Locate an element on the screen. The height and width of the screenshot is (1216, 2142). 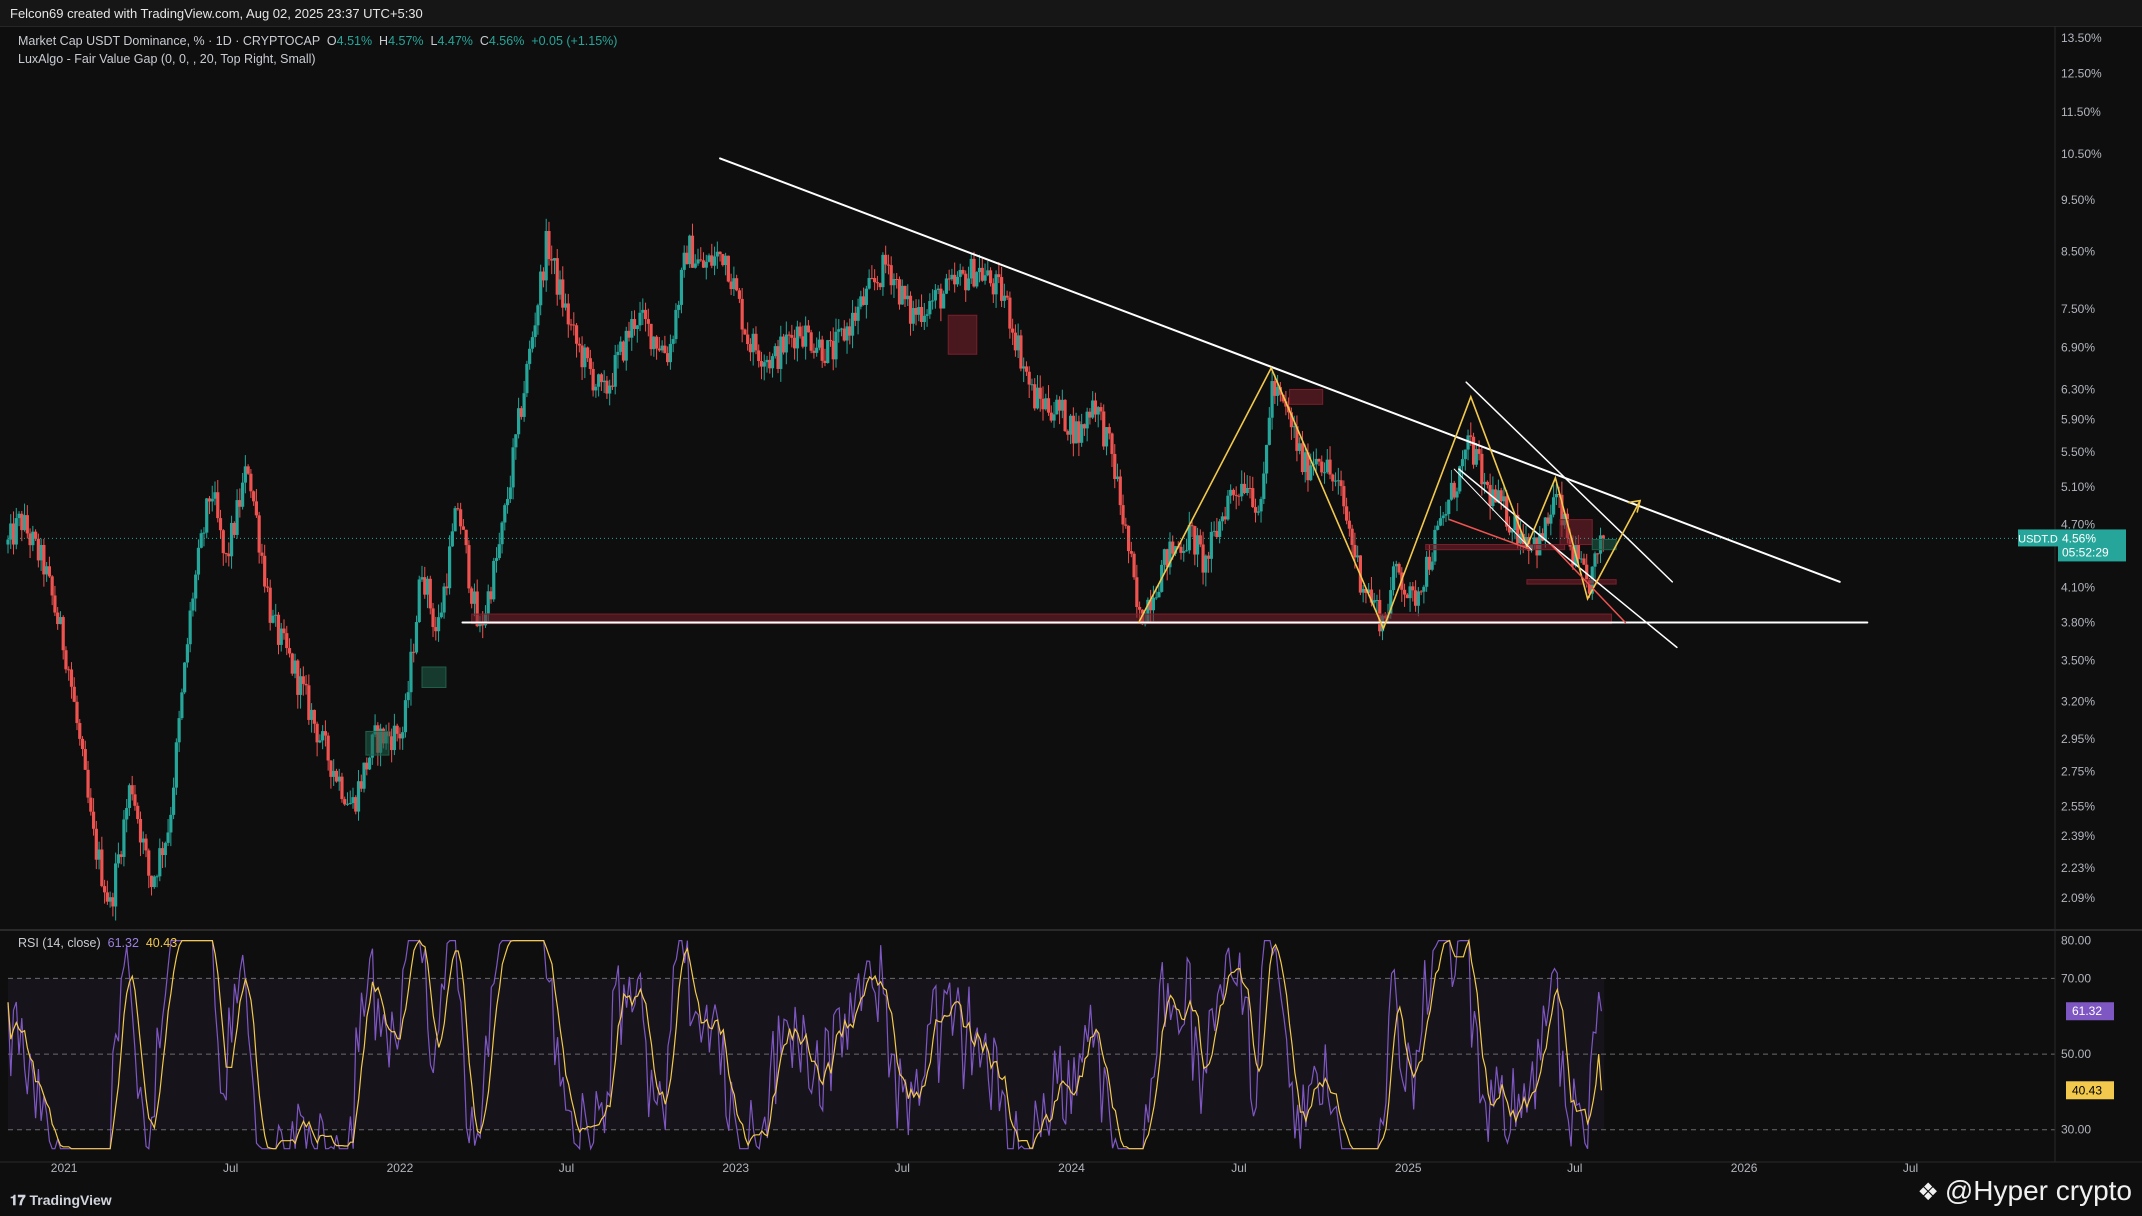
rsi-title: RSI (14, close) is located at coordinates (59, 943).